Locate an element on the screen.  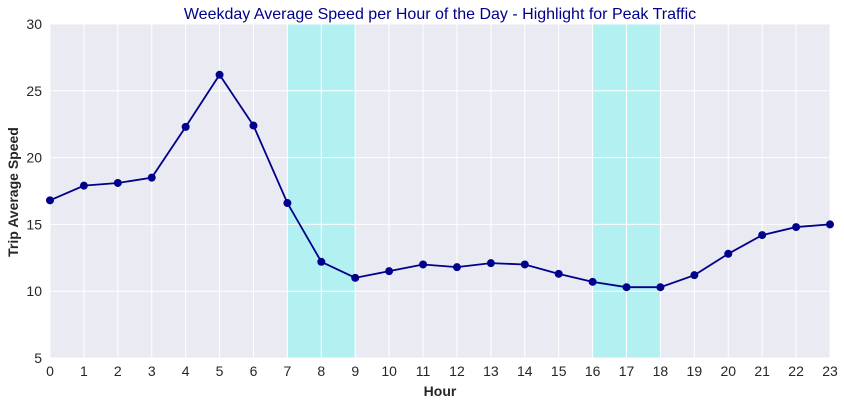
x-axis-label: Hour is located at coordinates (440, 391).